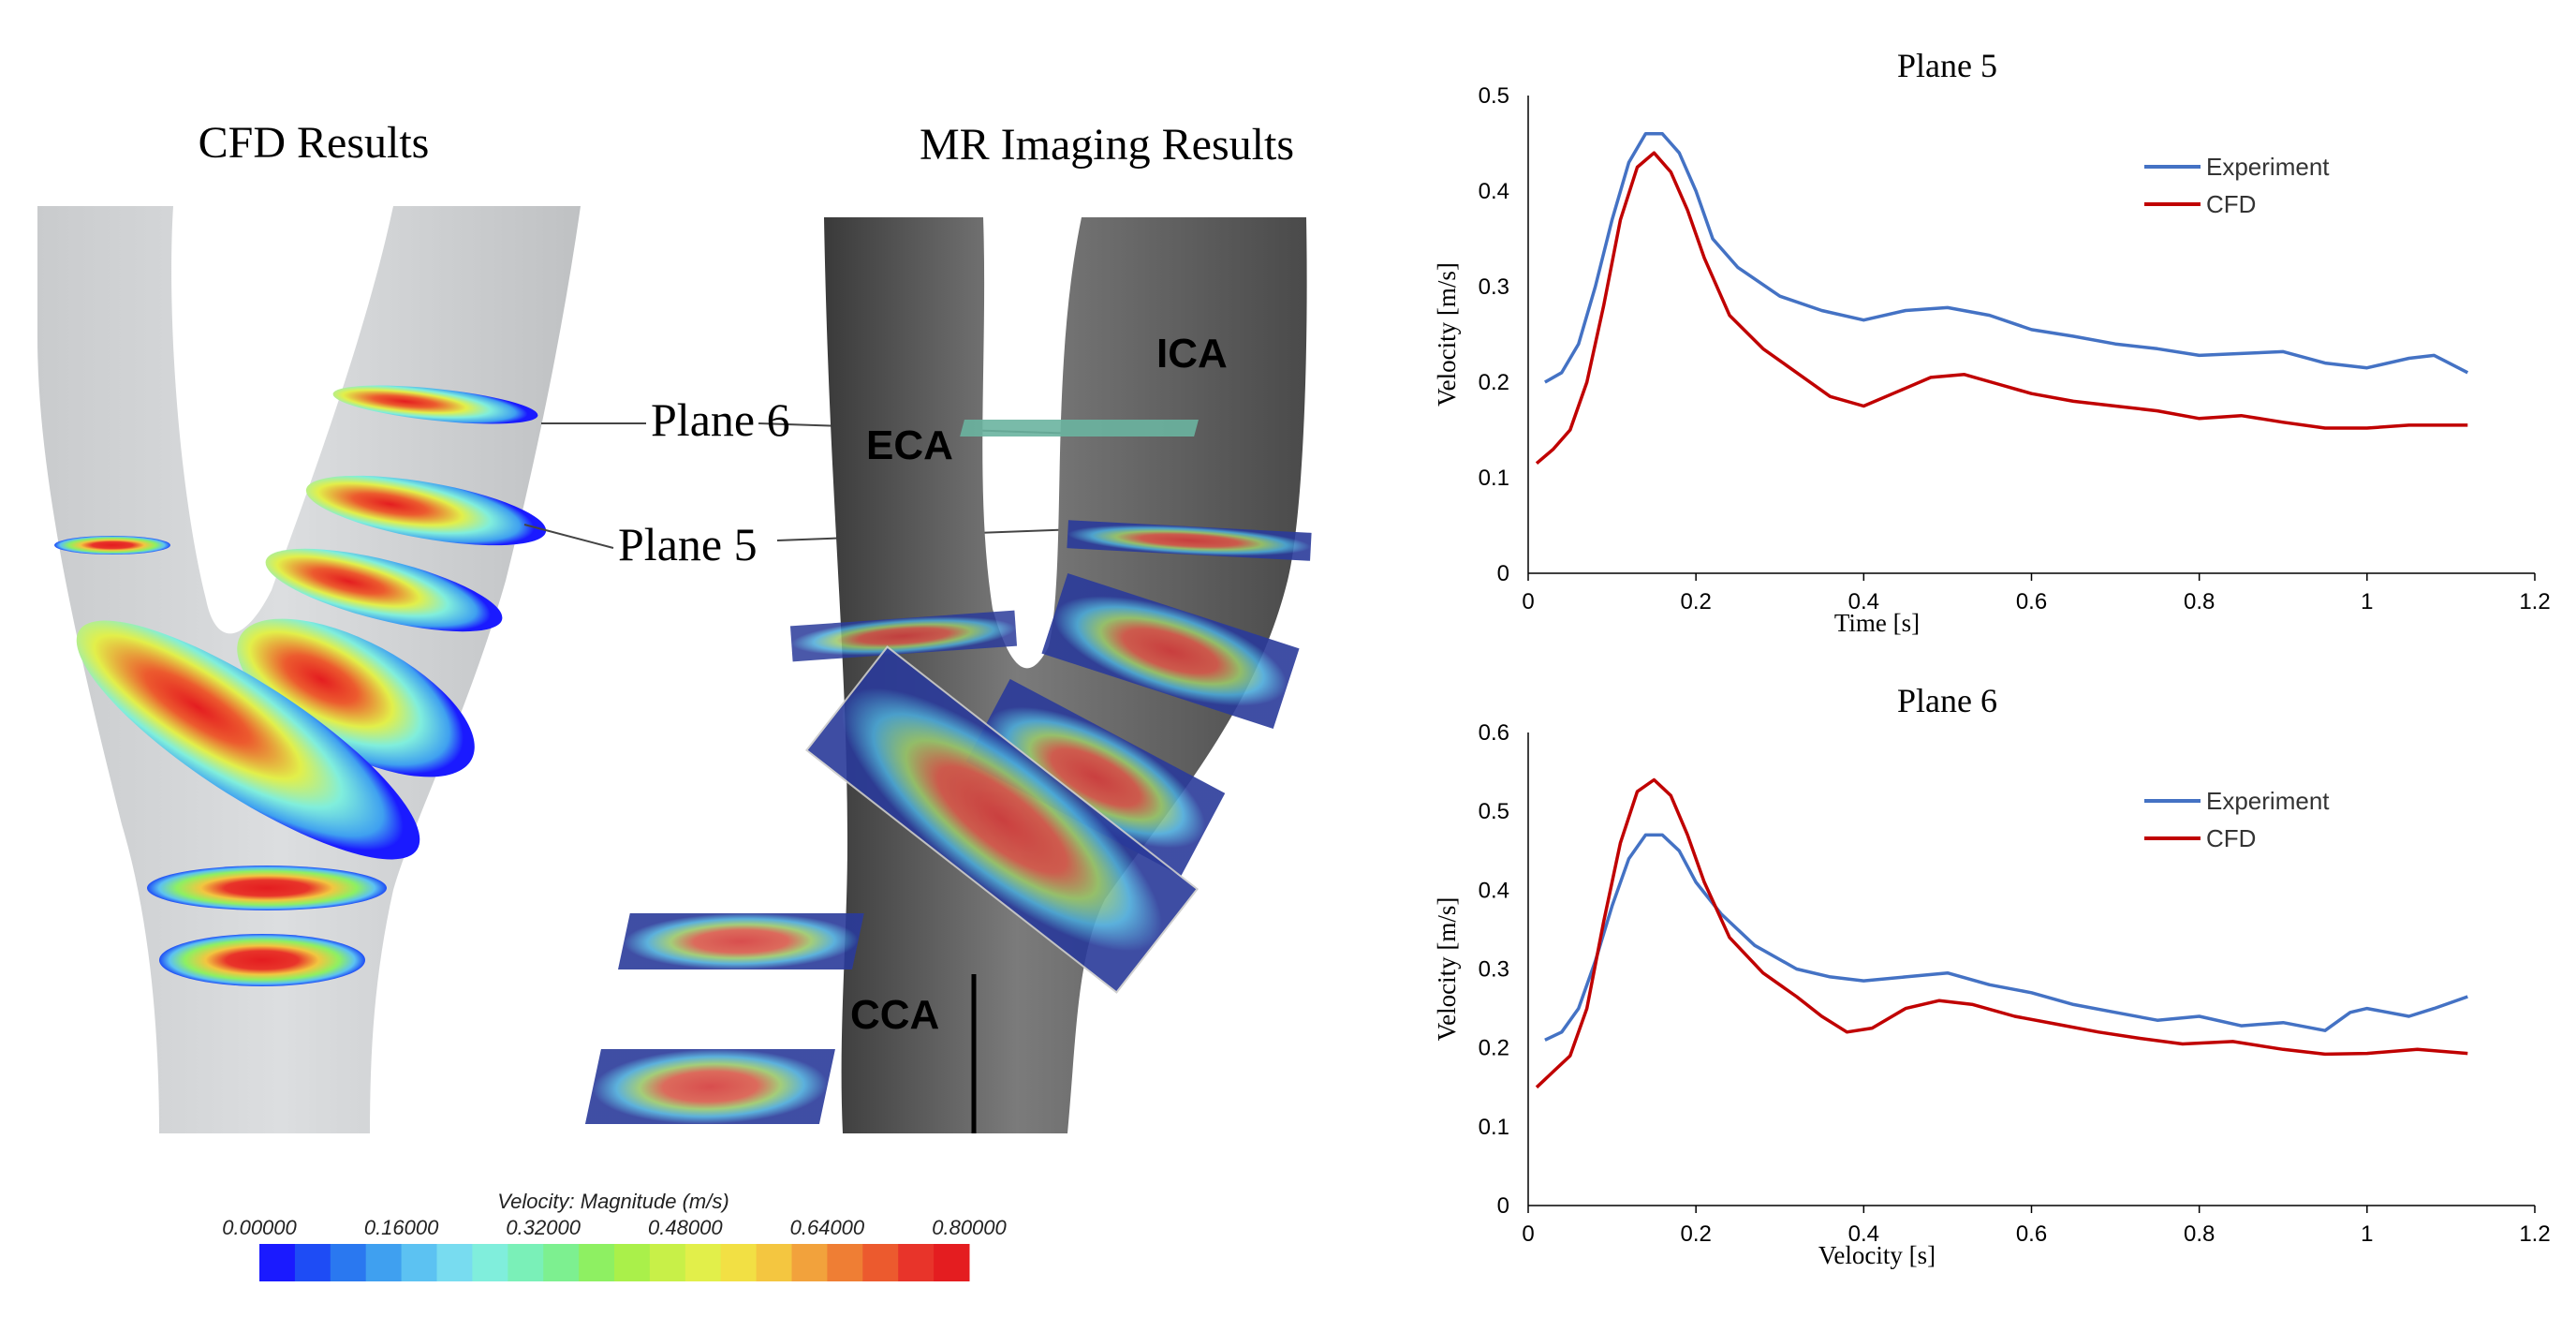 This screenshot has height=1317, width=2576. I want to click on chart-title: Plane 5, so click(1947, 65).